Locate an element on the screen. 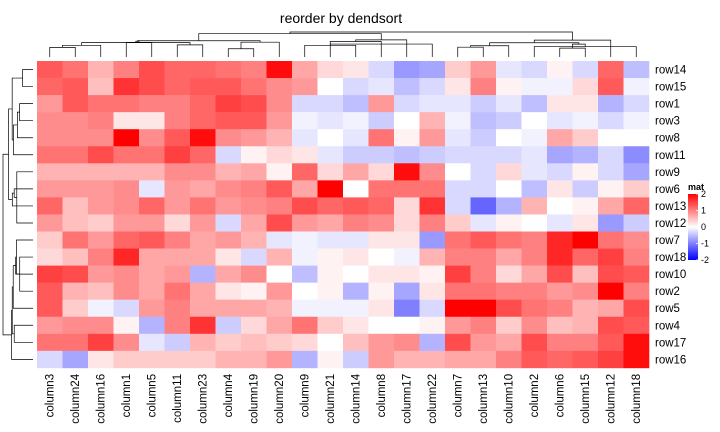 This screenshot has height=432, width=720. column-label: column14 is located at coordinates (357, 398).